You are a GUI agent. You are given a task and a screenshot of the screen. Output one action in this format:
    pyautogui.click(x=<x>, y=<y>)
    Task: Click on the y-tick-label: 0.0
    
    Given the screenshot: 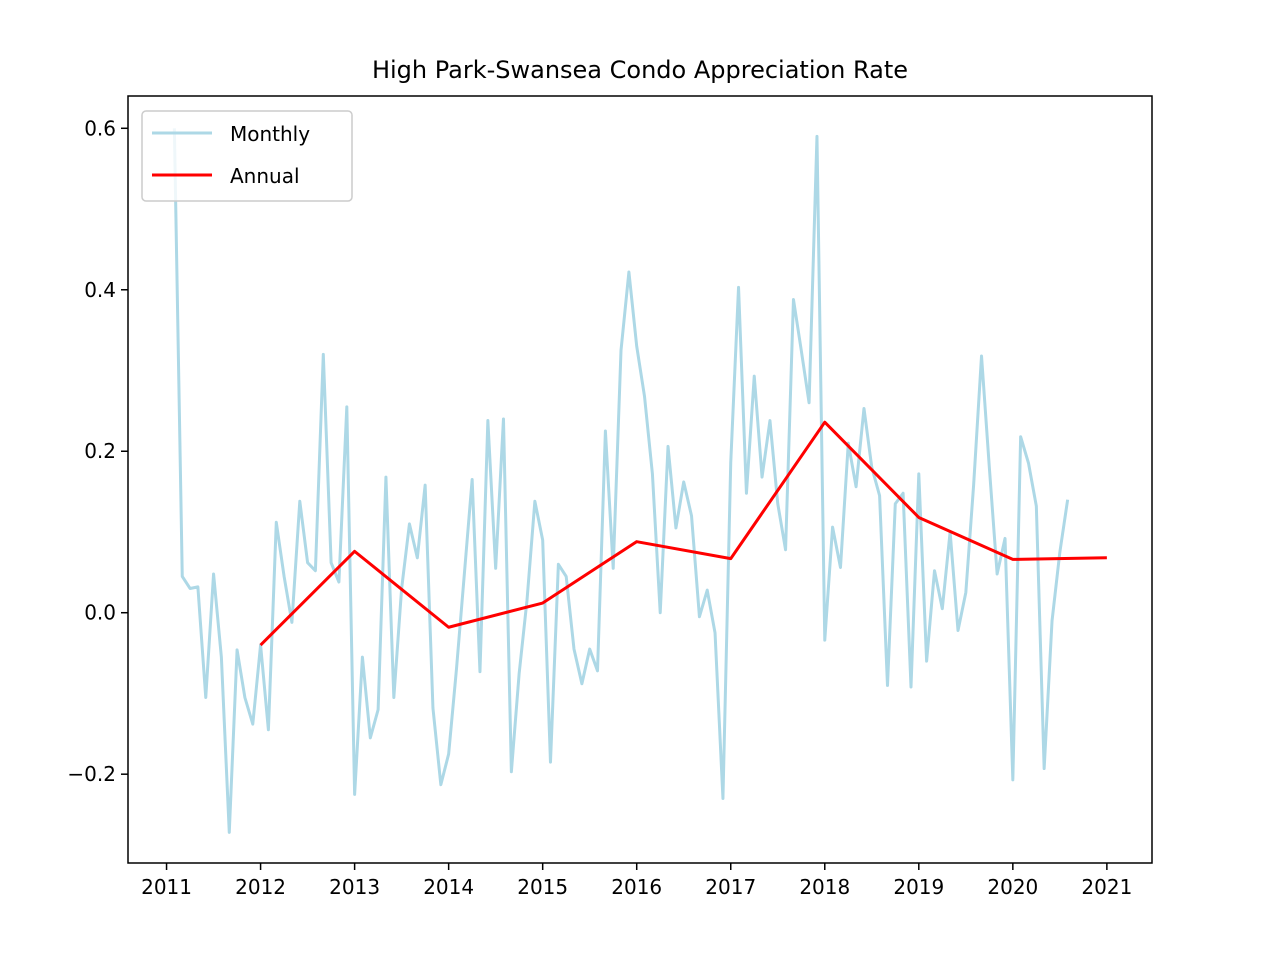 What is the action you would take?
    pyautogui.click(x=100, y=613)
    